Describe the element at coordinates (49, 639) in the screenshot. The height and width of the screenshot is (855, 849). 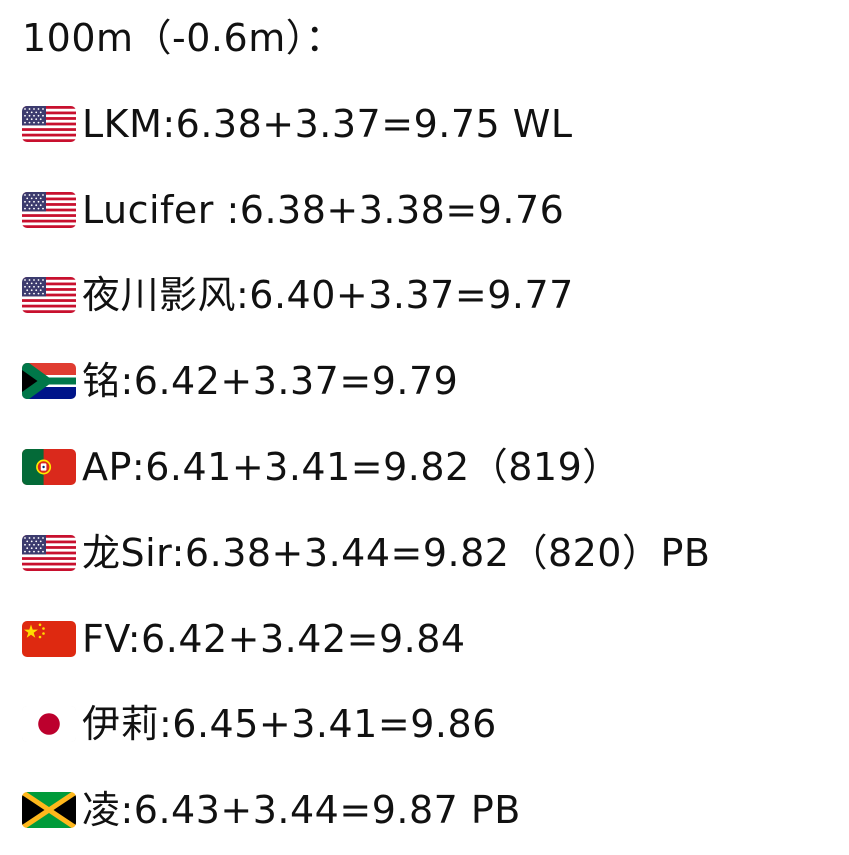
I see `cn-flag-icon` at that location.